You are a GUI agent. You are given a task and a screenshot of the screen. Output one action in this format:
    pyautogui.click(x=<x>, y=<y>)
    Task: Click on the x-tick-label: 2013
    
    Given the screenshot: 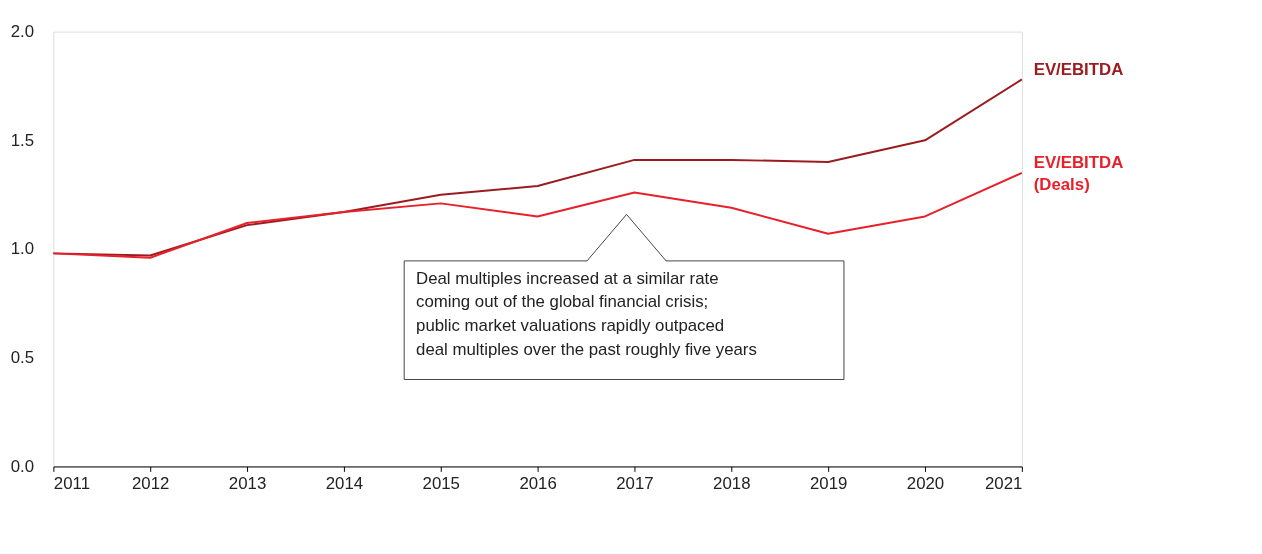 What is the action you would take?
    pyautogui.click(x=247, y=483)
    